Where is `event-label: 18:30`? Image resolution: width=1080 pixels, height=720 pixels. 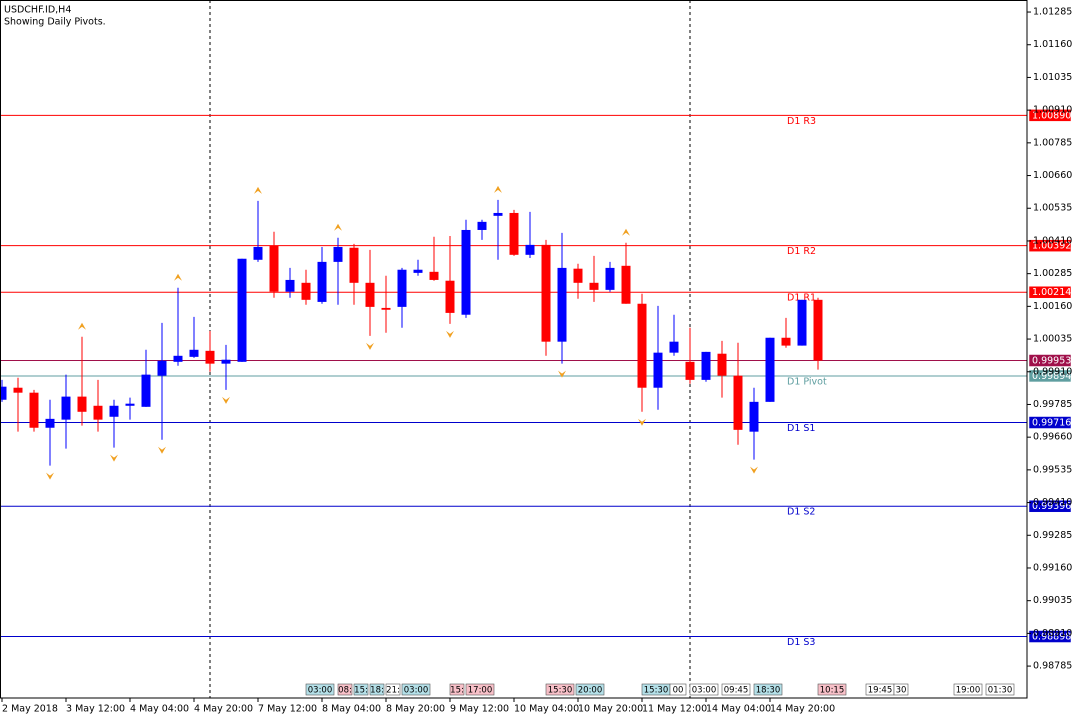
event-label: 18:30 is located at coordinates (768, 691).